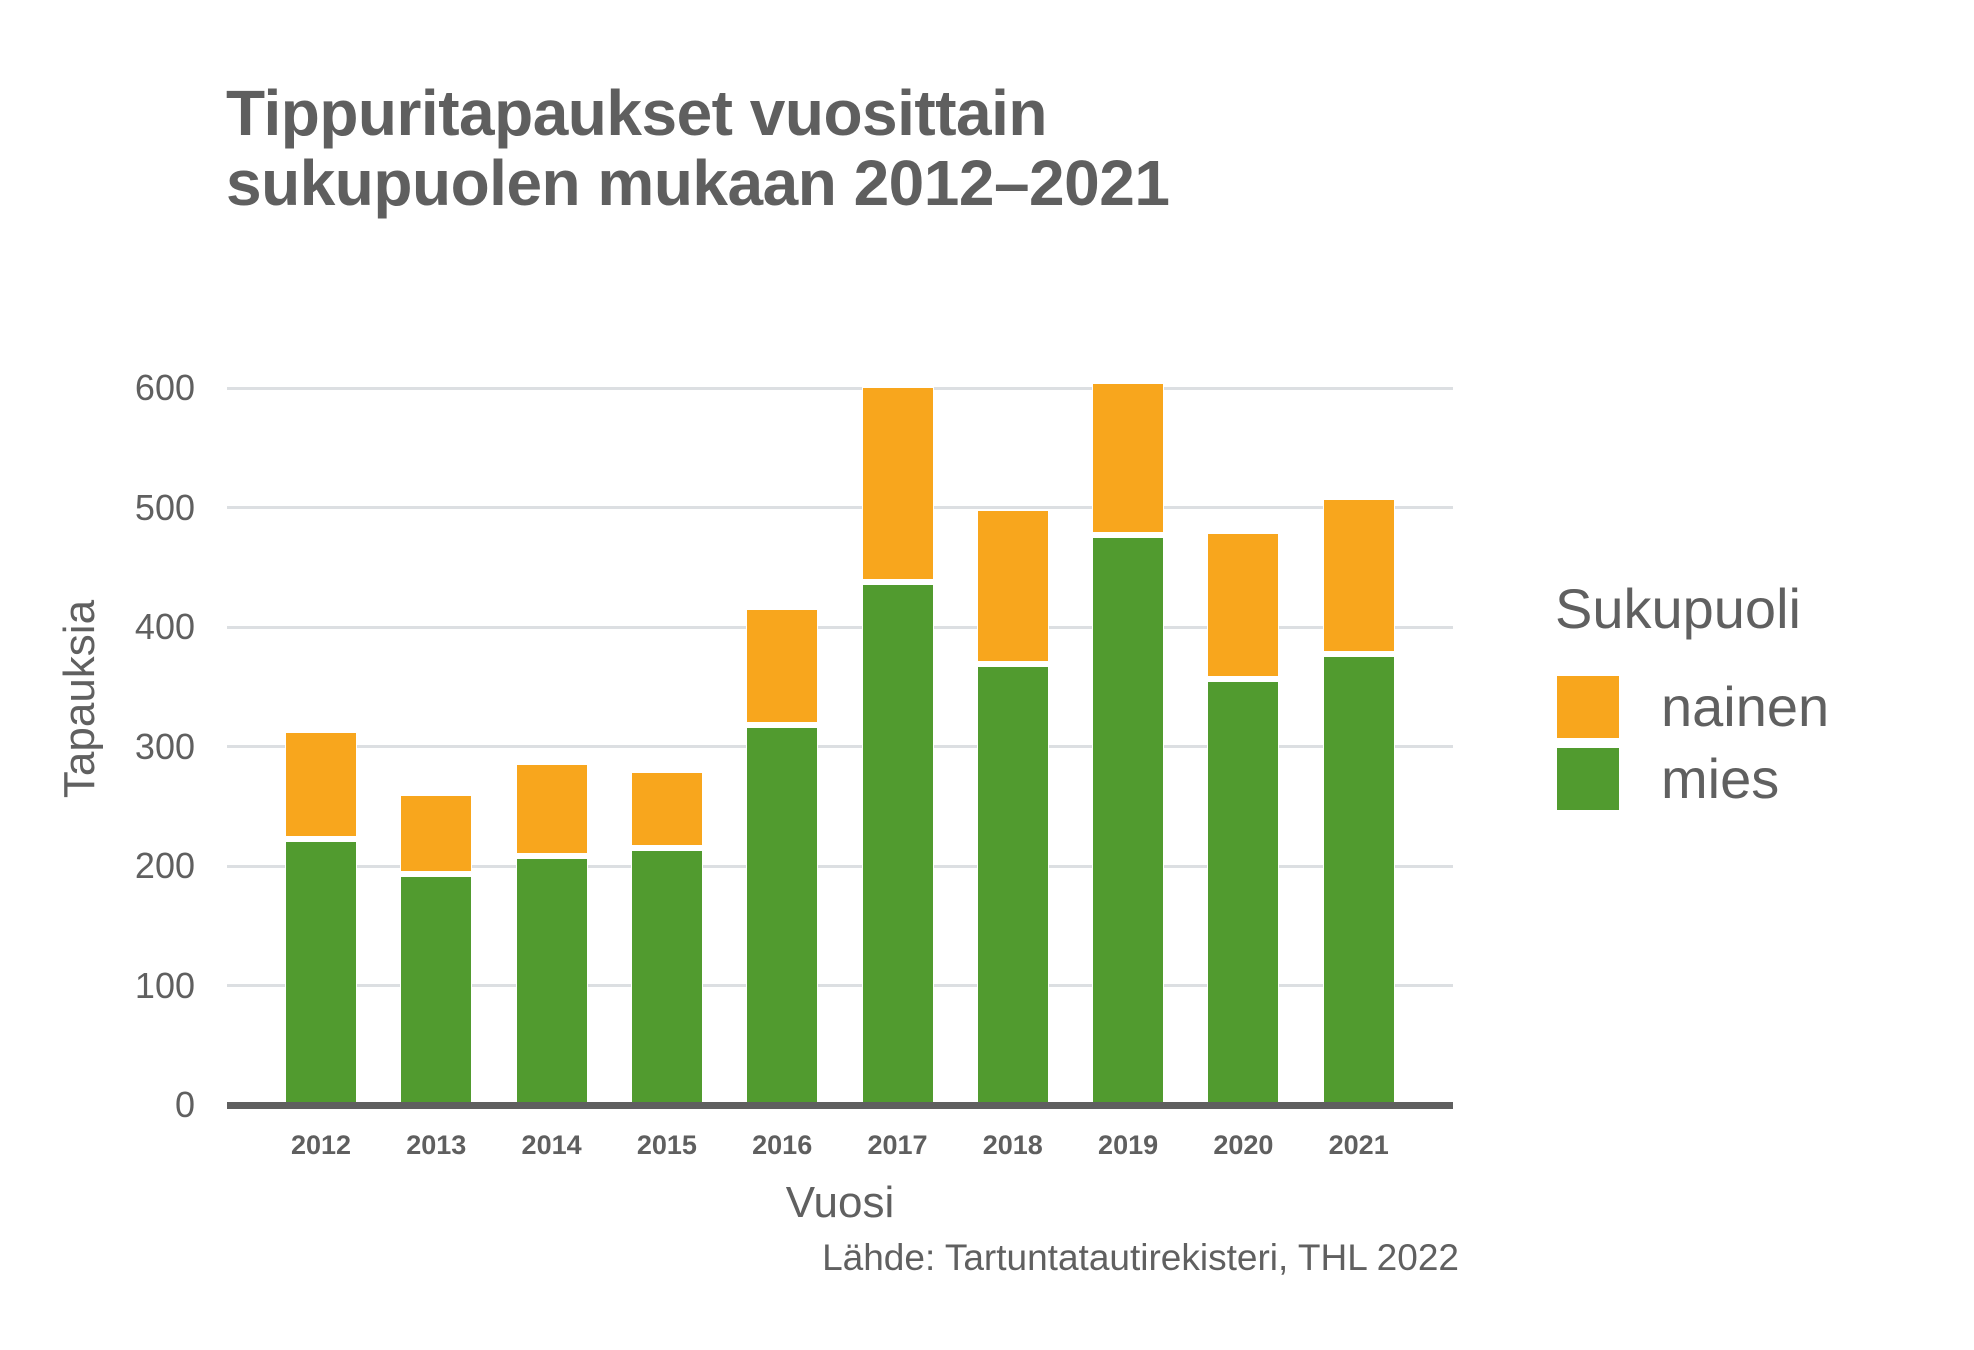 This screenshot has height=1350, width=1974. Describe the element at coordinates (1588, 707) in the screenshot. I see `legend-swatch-nainen` at that location.